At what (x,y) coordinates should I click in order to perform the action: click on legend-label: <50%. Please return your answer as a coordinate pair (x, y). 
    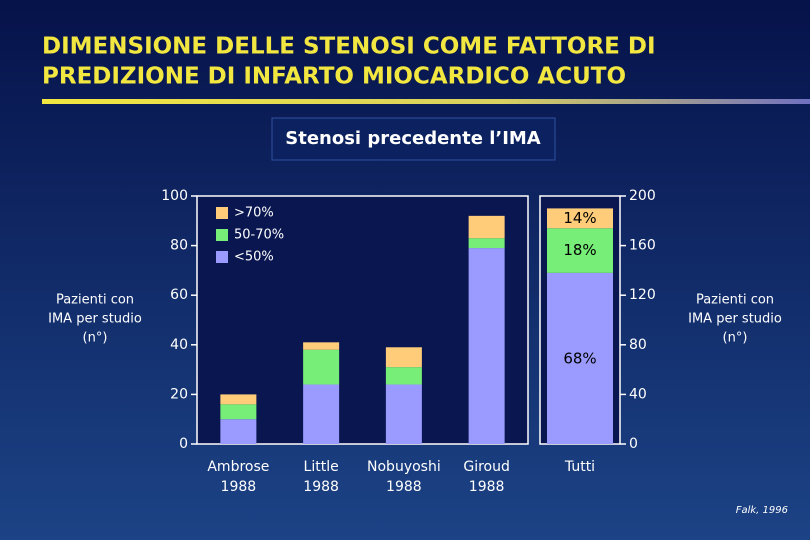
    Looking at the image, I should click on (254, 257).